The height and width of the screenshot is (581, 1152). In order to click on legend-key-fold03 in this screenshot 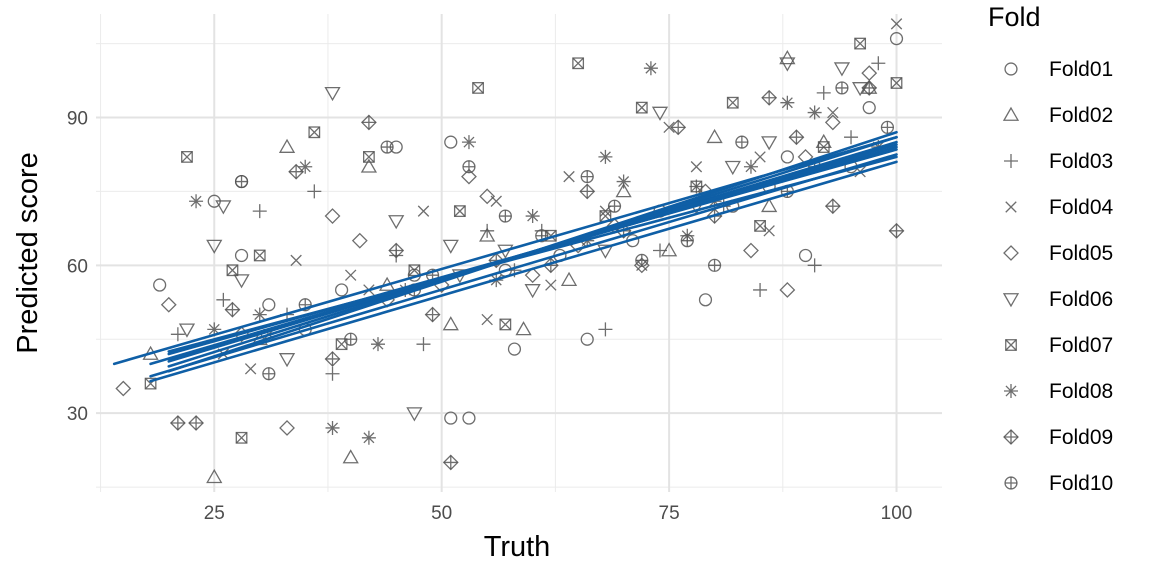, I will do `click(1011, 161)`.